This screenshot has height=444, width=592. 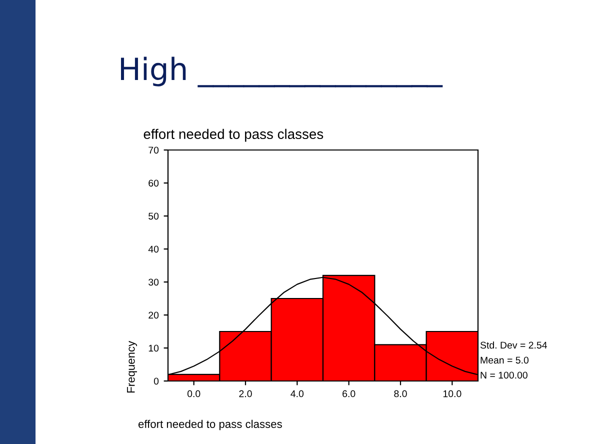 I want to click on chart-title: effort needed to pass classes, so click(x=234, y=135).